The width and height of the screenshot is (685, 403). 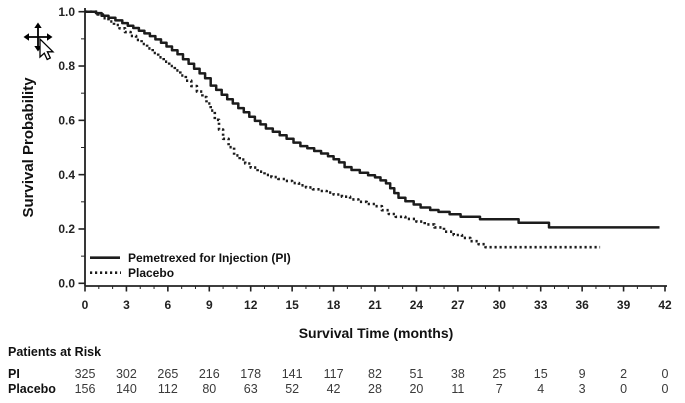 I want to click on y-tick-label: 0.0, so click(x=66, y=284).